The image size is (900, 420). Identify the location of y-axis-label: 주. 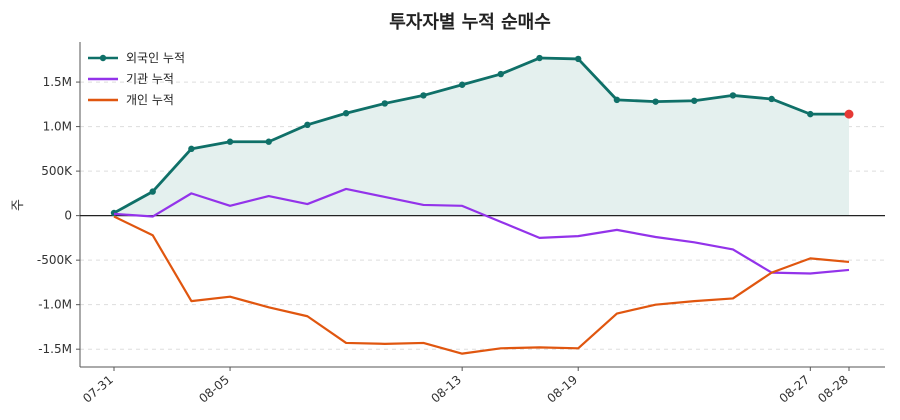
(18, 205).